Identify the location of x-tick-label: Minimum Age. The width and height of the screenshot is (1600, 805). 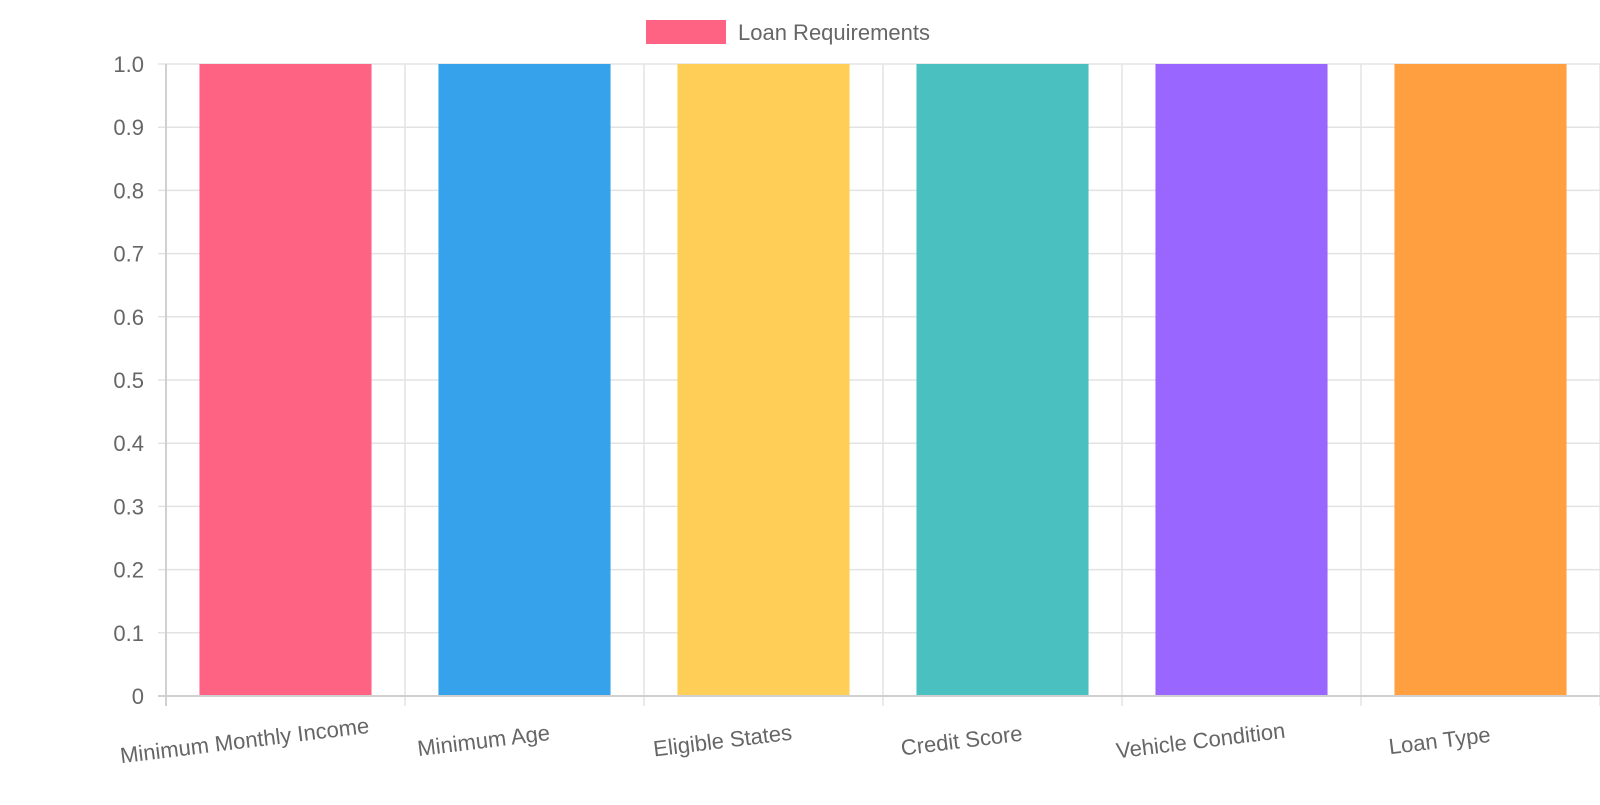
(483, 740).